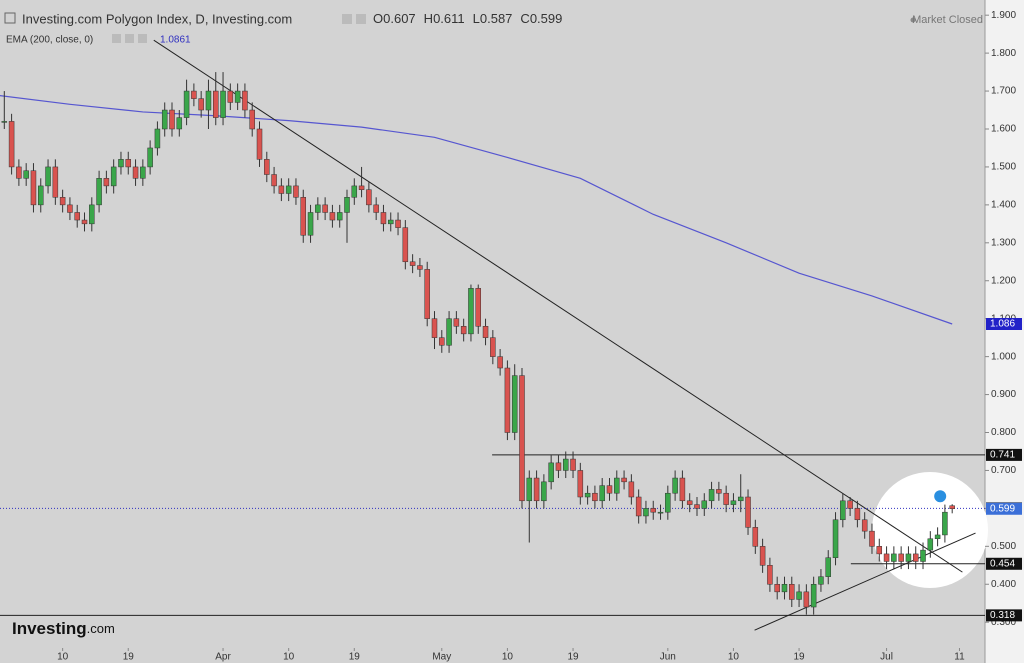 Image resolution: width=1024 pixels, height=663 pixels. Describe the element at coordinates (524, 18) in the screenshot. I see `ohlc-key: C` at that location.